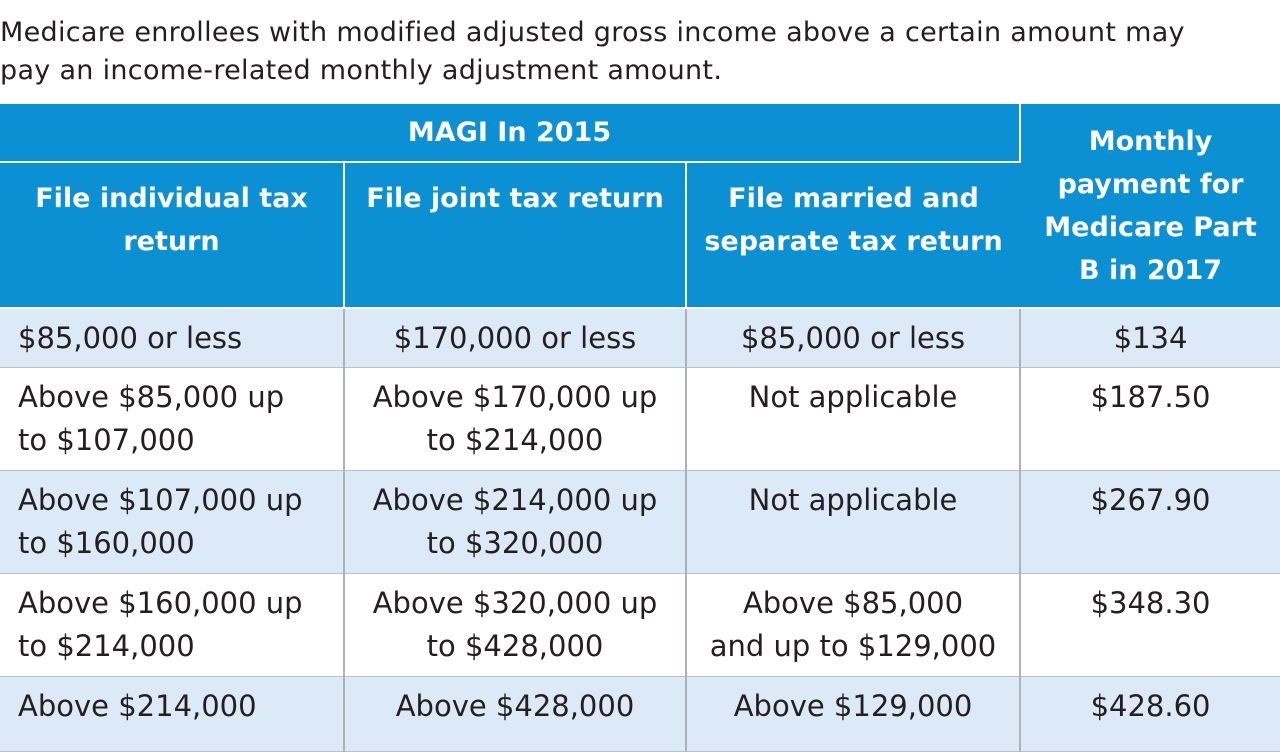 The width and height of the screenshot is (1280, 752). Describe the element at coordinates (1150, 714) in the screenshot. I see `payment-cell: $428.60` at that location.